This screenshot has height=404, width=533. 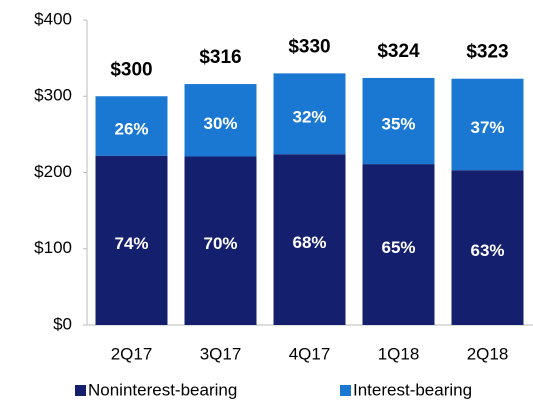 I want to click on y-tick-label: $100, so click(x=53, y=247).